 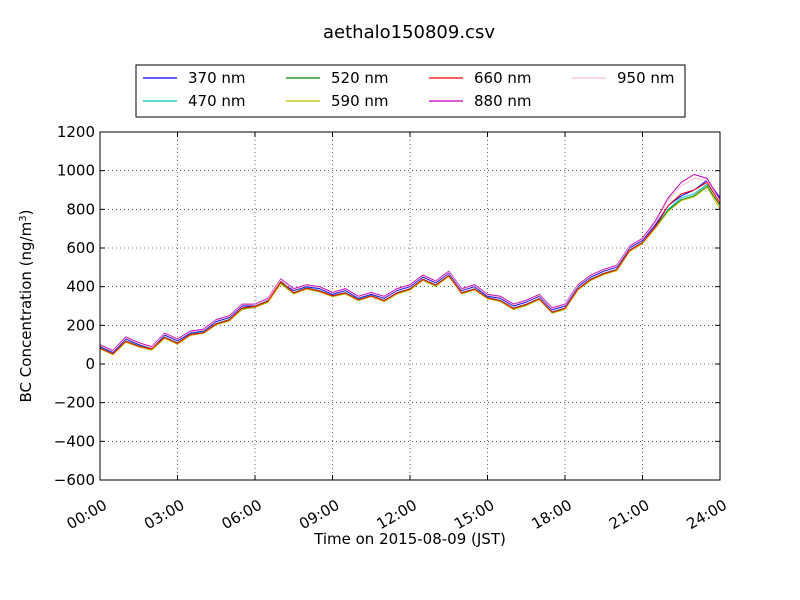 I want to click on legend-item: 590 nm, so click(x=337, y=101).